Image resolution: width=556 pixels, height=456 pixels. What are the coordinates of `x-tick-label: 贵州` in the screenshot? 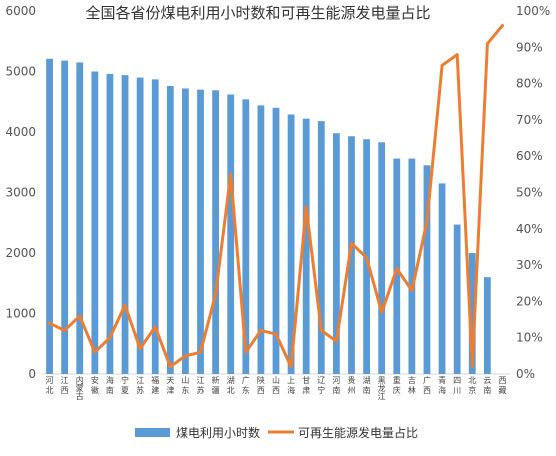 It's located at (351, 385).